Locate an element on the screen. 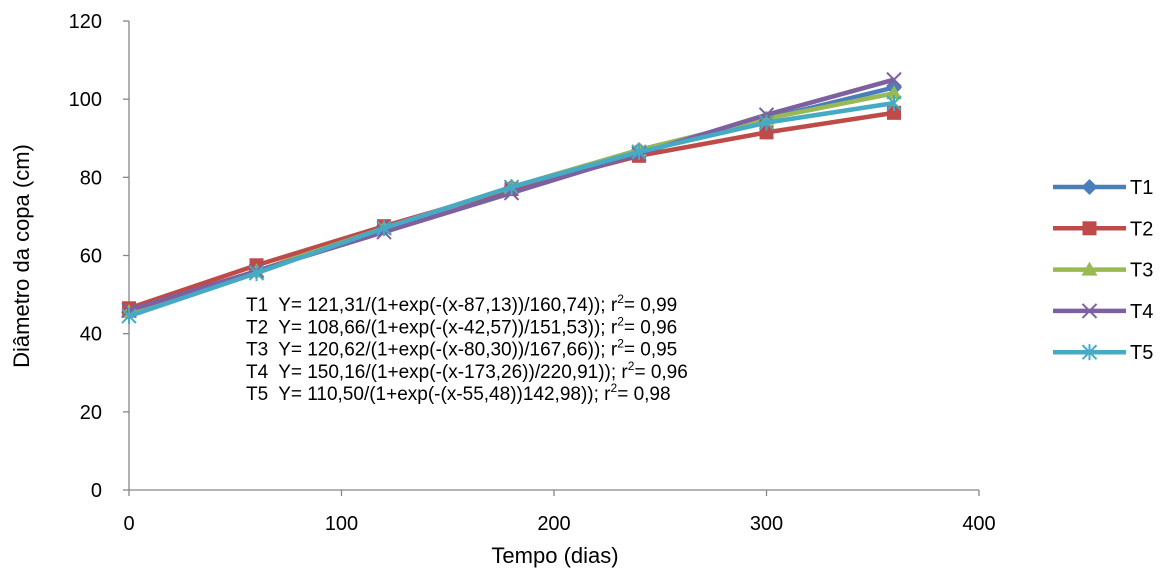 Image resolution: width=1173 pixels, height=571 pixels. legend-item-t4: T4 is located at coordinates (1103, 312).